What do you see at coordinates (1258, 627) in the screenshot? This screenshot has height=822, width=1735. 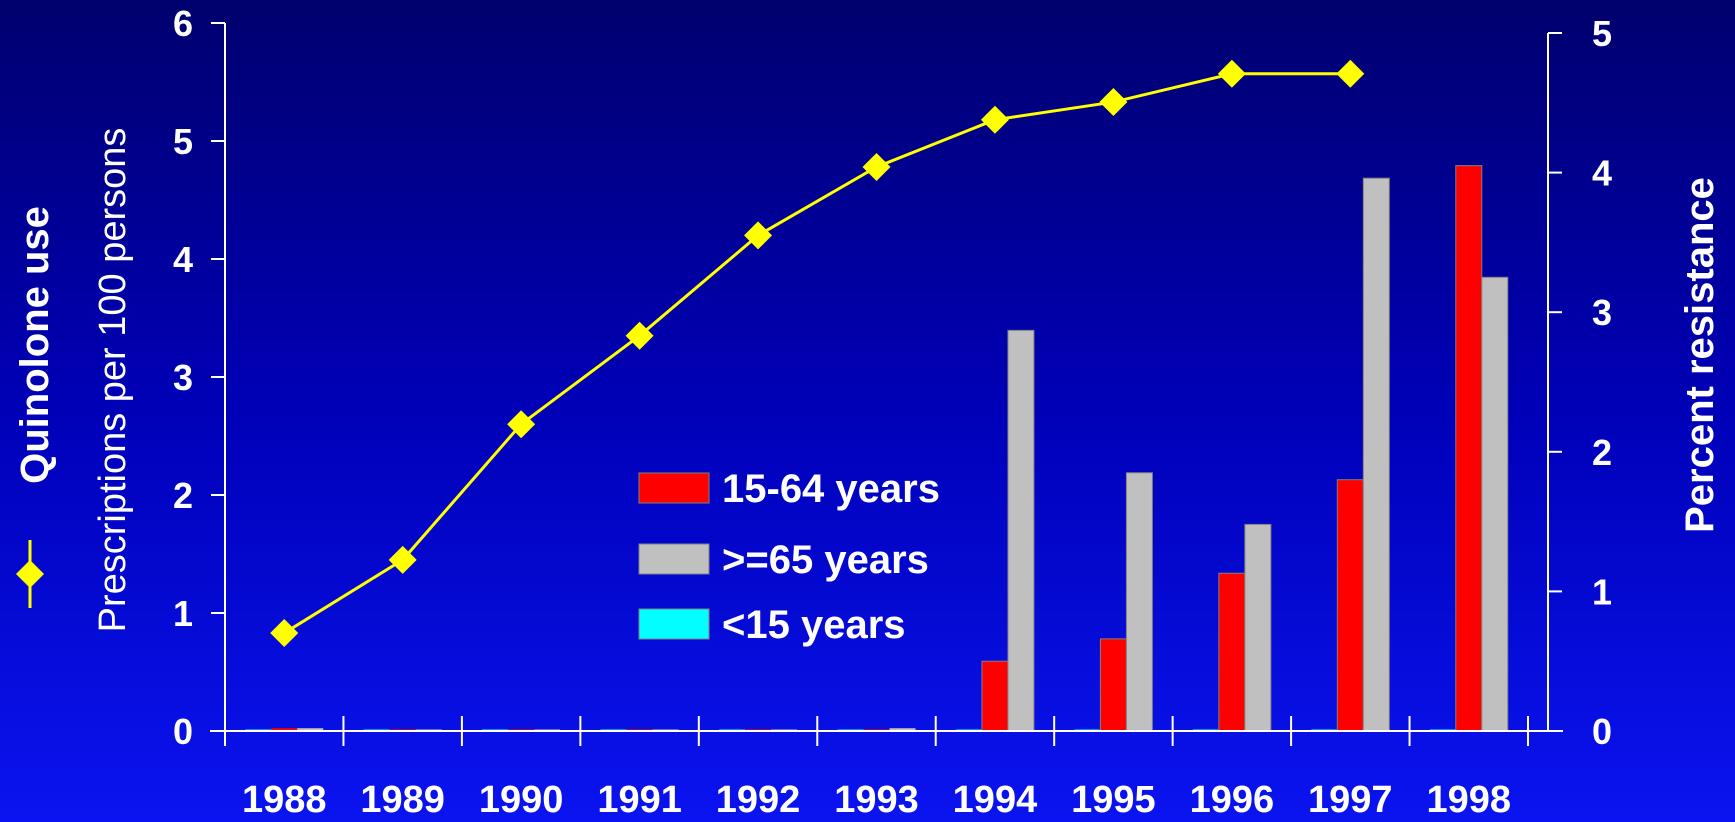 I see `bar--65-years-1996` at bounding box center [1258, 627].